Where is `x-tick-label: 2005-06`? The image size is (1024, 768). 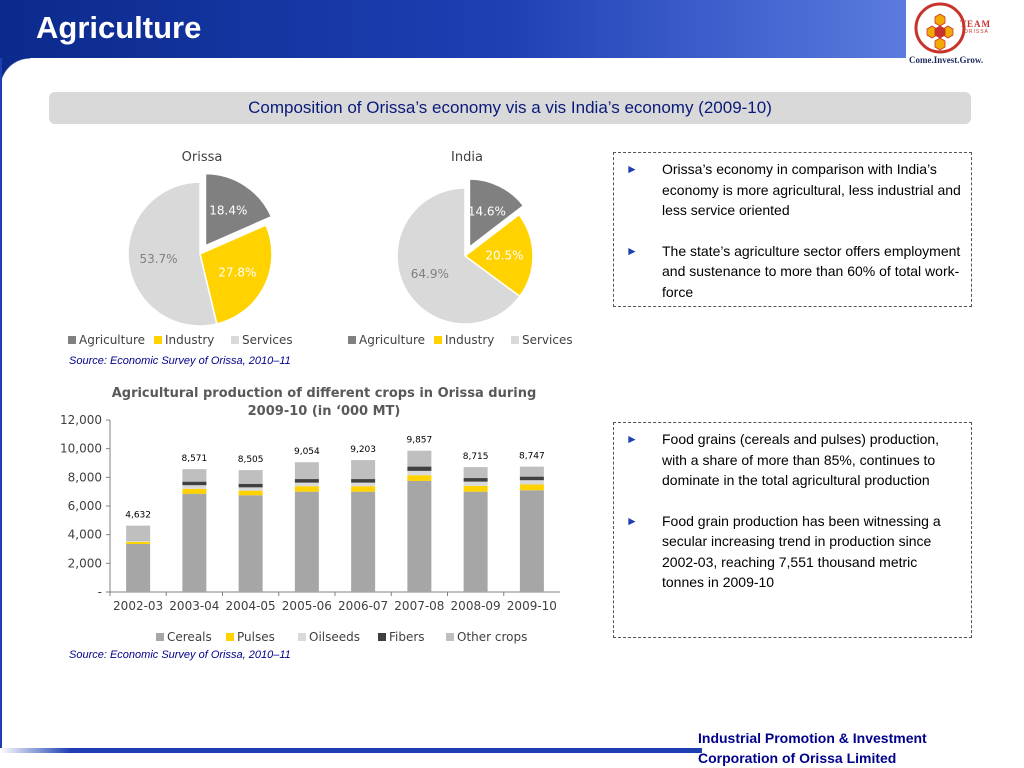 x-tick-label: 2005-06 is located at coordinates (307, 606).